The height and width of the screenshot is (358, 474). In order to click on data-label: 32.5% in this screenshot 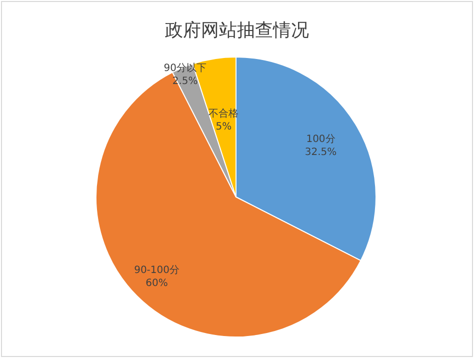, I will do `click(320, 152)`.